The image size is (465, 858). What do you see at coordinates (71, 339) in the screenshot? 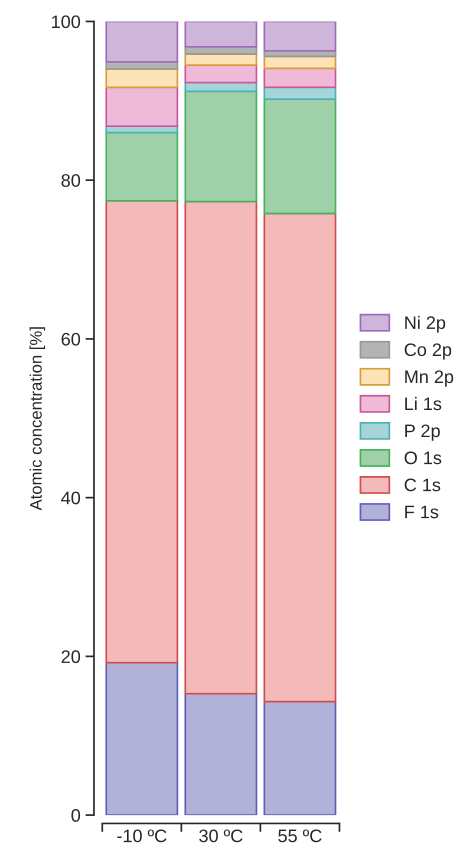
I see `y-tick-label: 60` at bounding box center [71, 339].